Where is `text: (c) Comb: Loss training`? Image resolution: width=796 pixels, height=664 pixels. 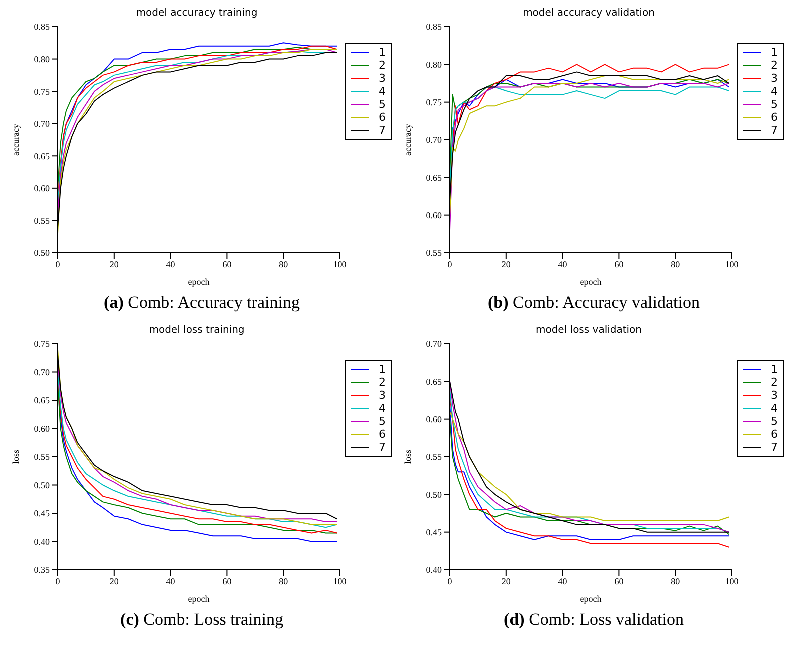
text: (c) Comb: Loss training is located at coordinates (202, 620).